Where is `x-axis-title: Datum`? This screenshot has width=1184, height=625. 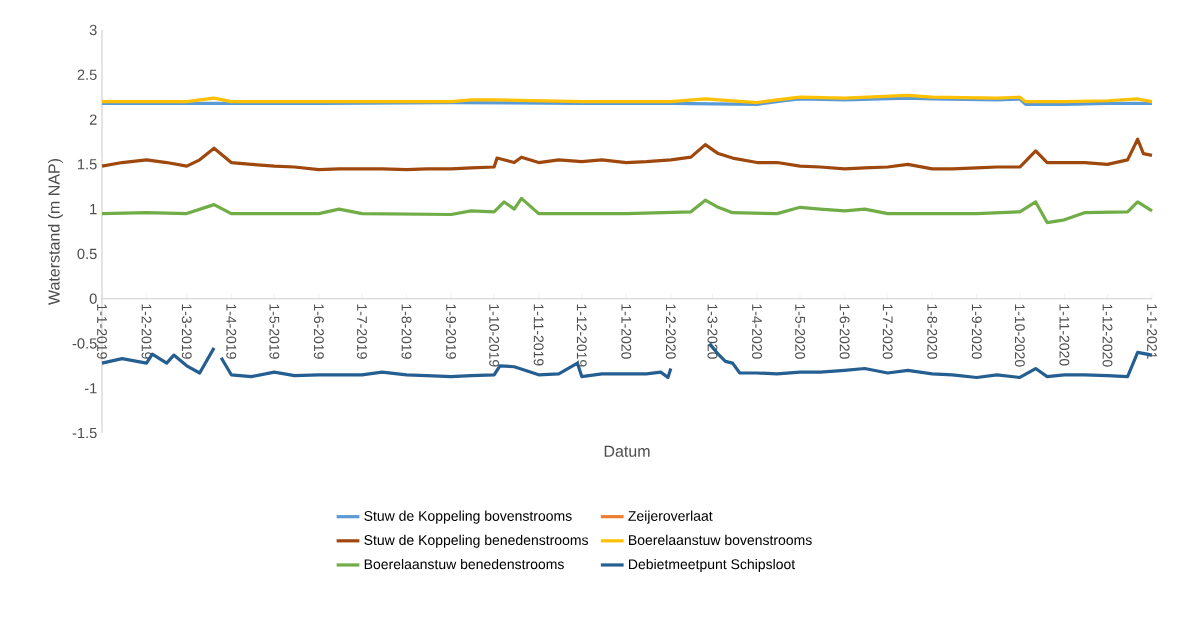 x-axis-title: Datum is located at coordinates (627, 451).